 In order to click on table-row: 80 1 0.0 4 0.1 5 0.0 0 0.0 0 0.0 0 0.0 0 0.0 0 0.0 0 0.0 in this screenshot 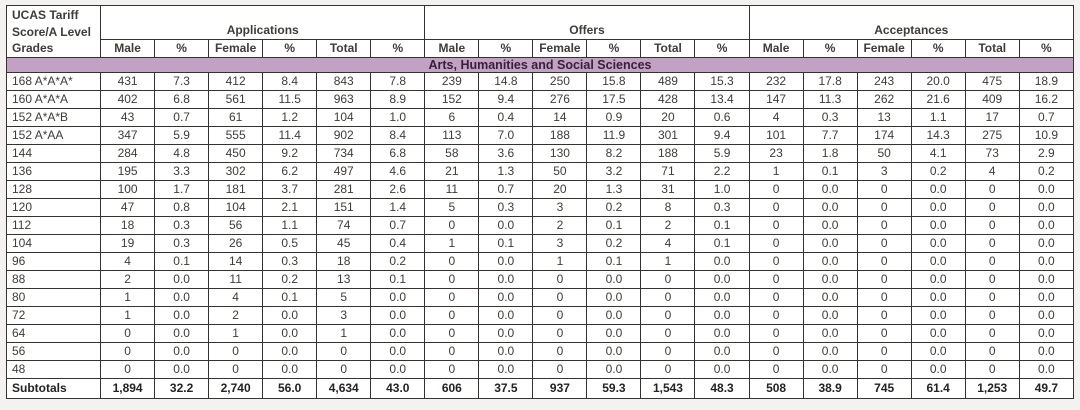, I will do `click(540, 297)`.